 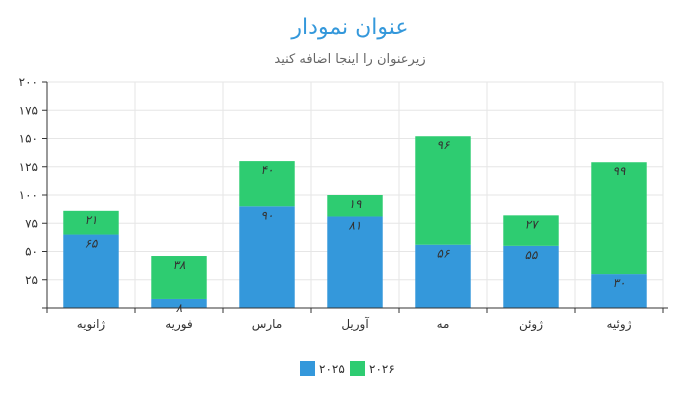 What do you see at coordinates (28, 195) in the screenshot?
I see `y-tick-label: ۱۰۰` at bounding box center [28, 195].